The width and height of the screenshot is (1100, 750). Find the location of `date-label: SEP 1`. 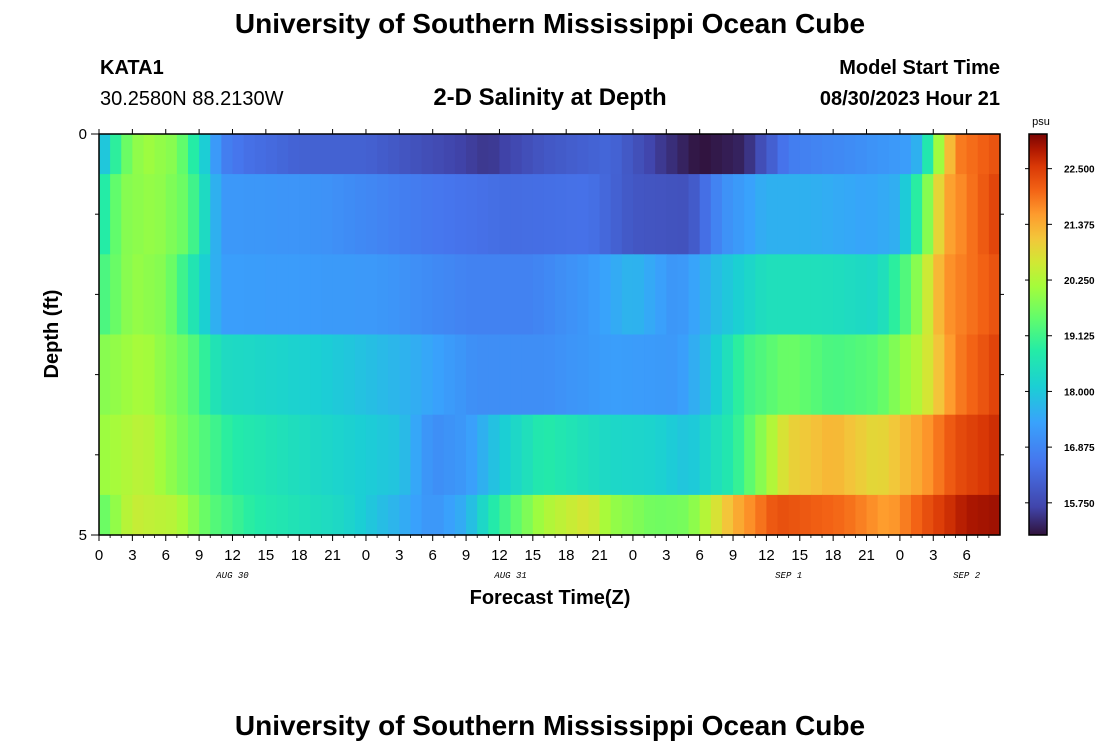

date-label: SEP 1 is located at coordinates (788, 576).